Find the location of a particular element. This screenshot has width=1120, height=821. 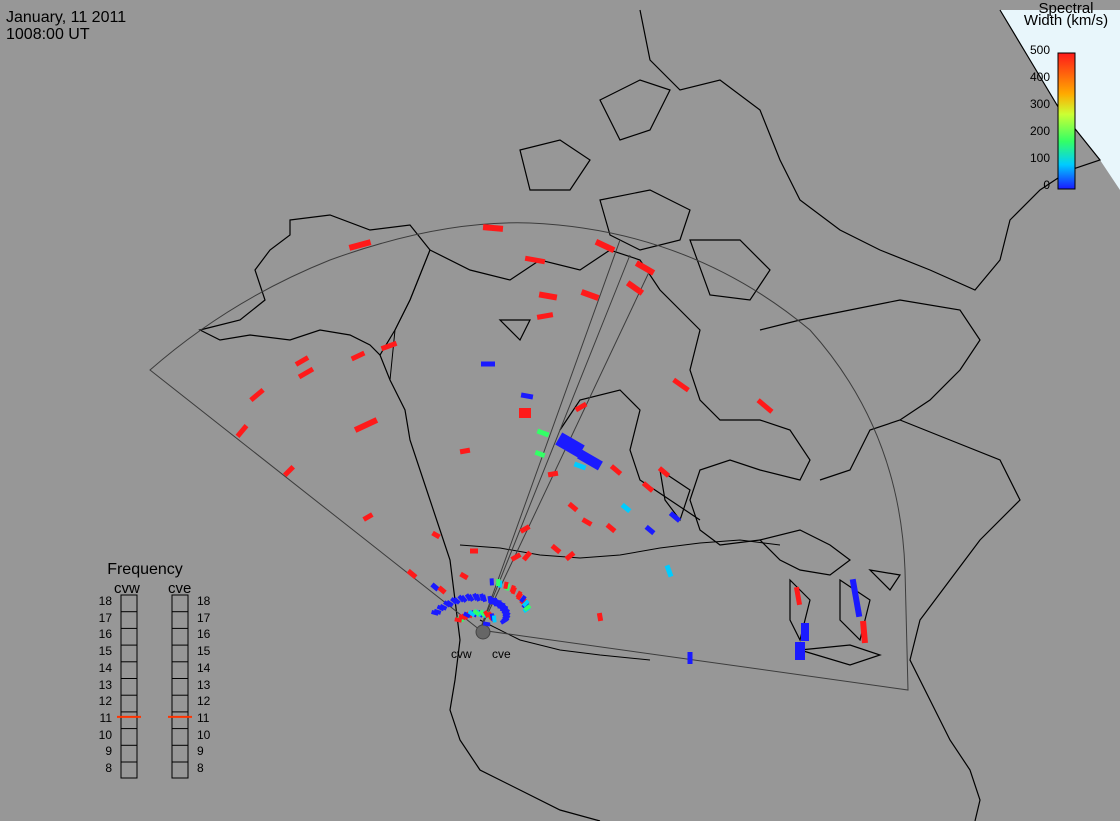

colorbar-tick: 400 is located at coordinates (1039, 77).